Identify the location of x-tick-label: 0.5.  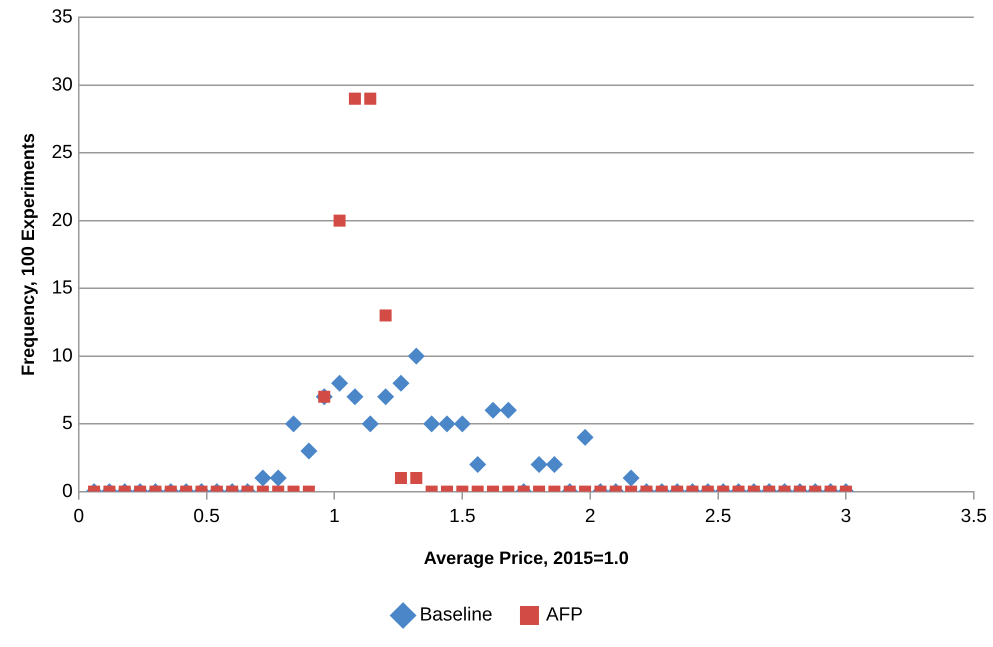
(206, 517).